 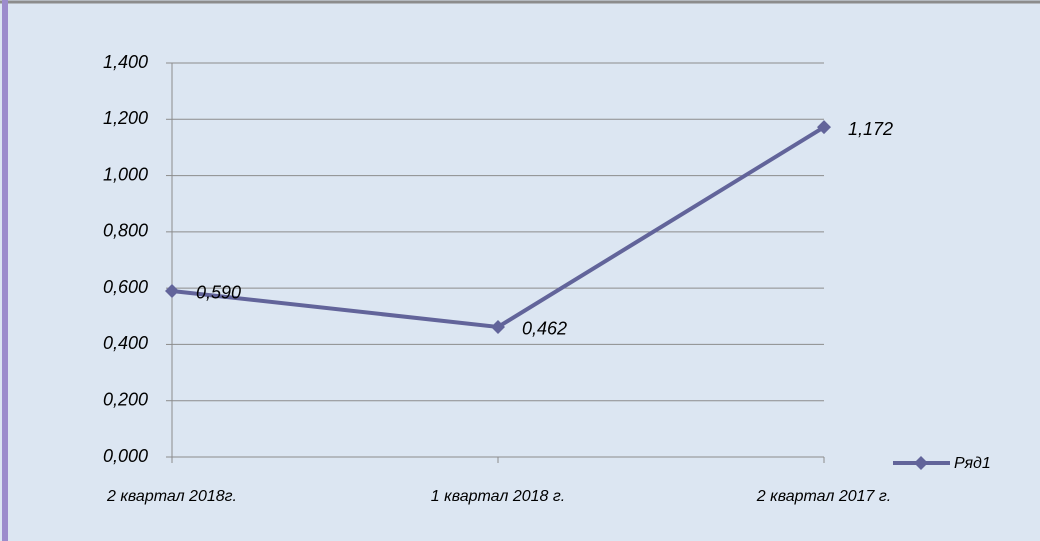 I want to click on data-label: 1,172, so click(x=870, y=129).